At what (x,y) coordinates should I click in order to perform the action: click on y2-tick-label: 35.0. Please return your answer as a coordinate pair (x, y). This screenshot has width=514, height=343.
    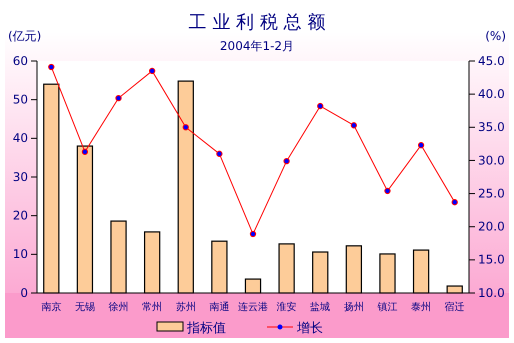
    Looking at the image, I should click on (491, 127).